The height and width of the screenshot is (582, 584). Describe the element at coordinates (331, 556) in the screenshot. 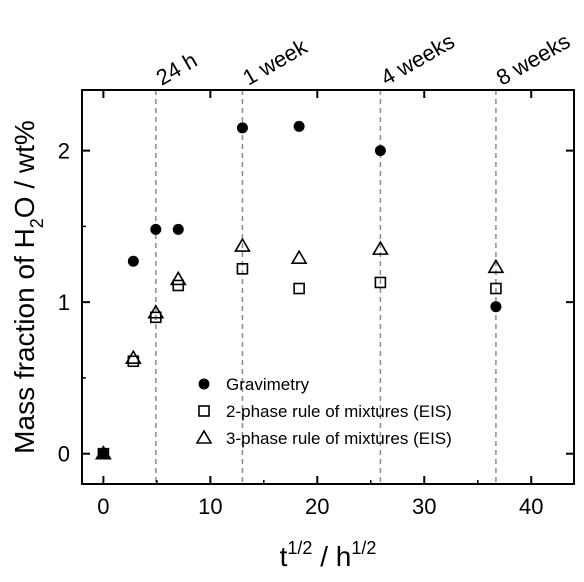

I see `x-axis-title-mid: / h` at that location.